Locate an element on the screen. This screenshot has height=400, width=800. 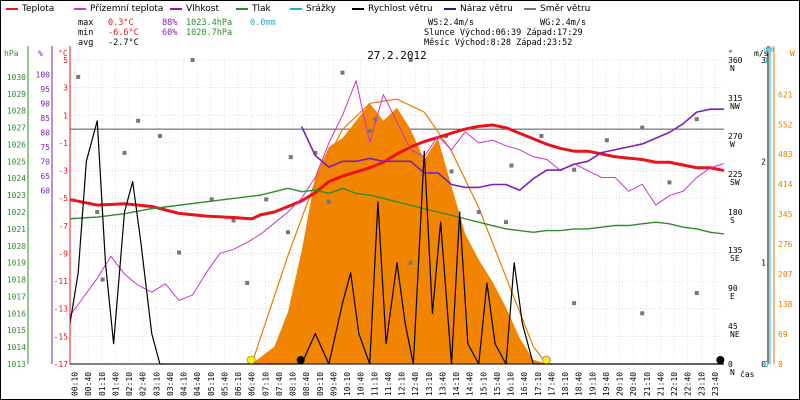
pressure-tick-label: 1013 is located at coordinates (16, 364).